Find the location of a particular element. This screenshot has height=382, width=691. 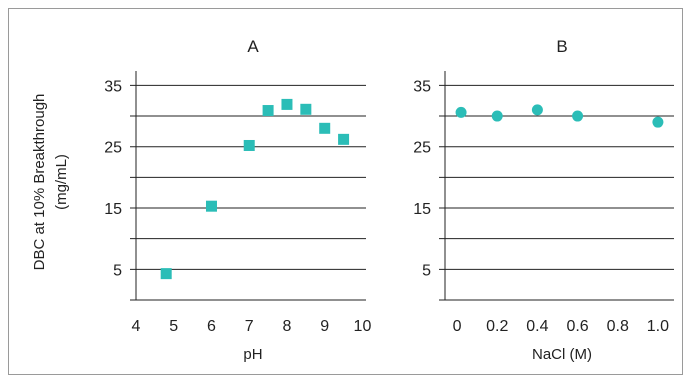

panel-b-y-tick-label: 15 is located at coordinates (422, 209).